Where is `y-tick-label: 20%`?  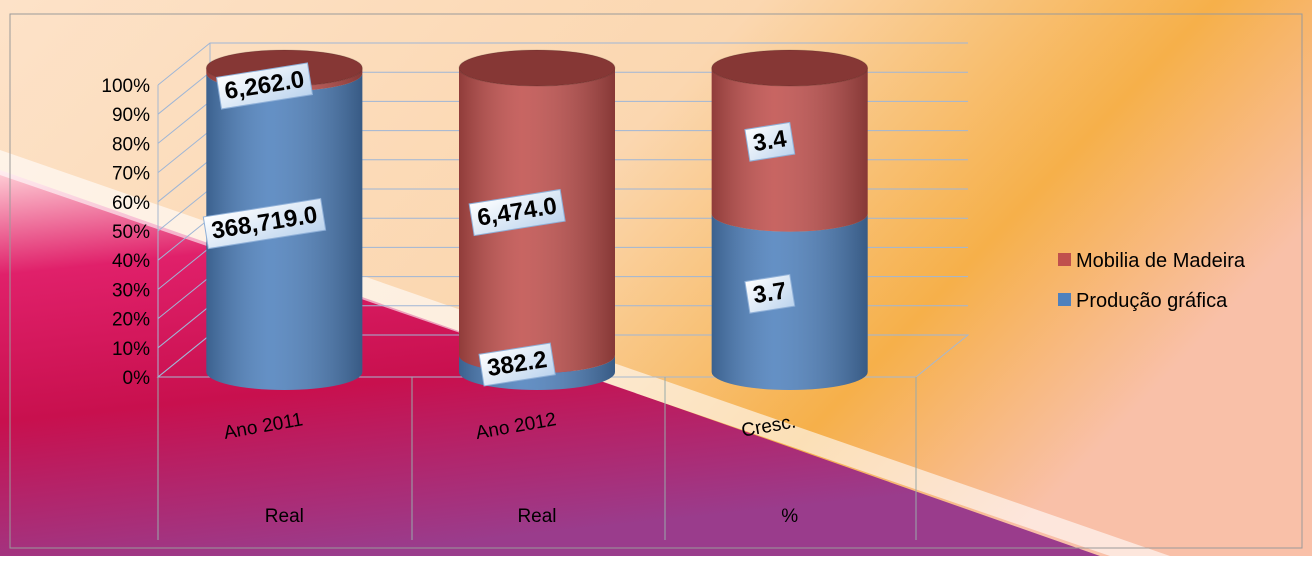 y-tick-label: 20% is located at coordinates (131, 320).